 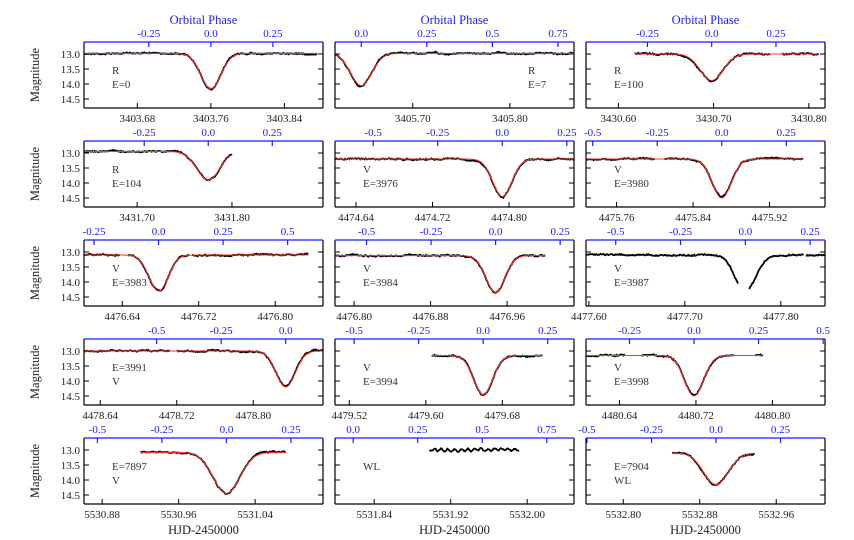 What do you see at coordinates (255, 515) in the screenshot?
I see `x-tick-label: 5531.04` at bounding box center [255, 515].